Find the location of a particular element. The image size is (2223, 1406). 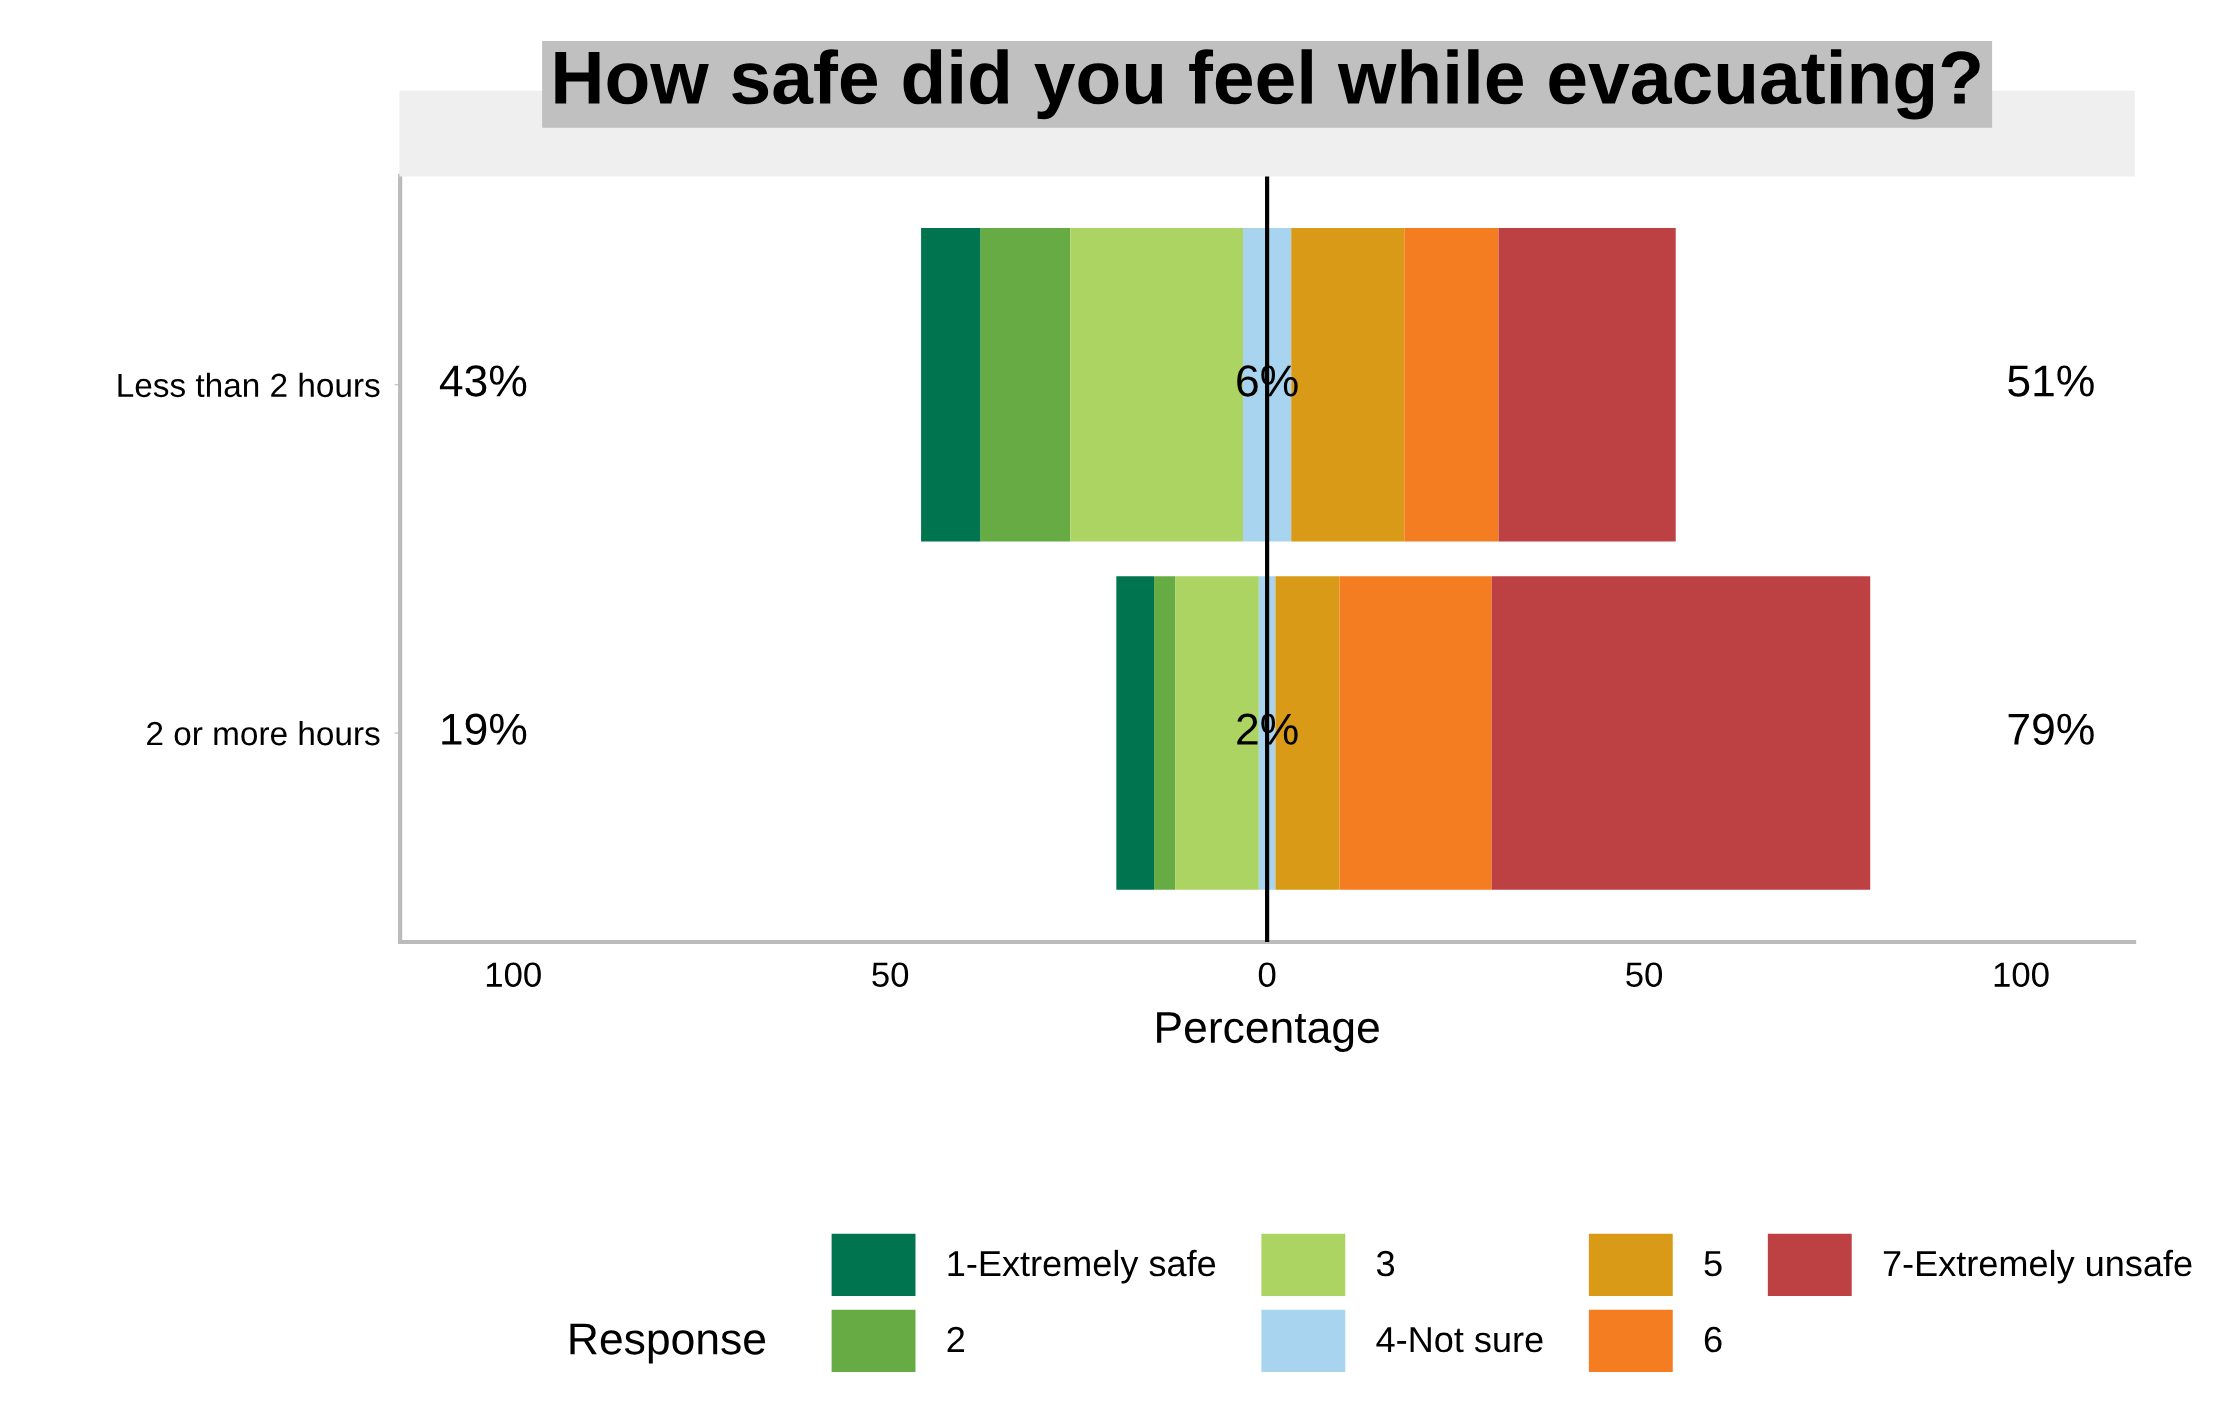

legend-label: 7-Extremely unsafe is located at coordinates (2037, 1266).